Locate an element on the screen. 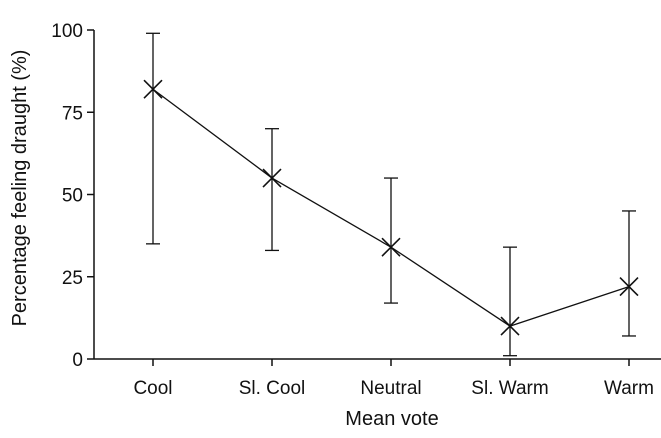 The width and height of the screenshot is (661, 438). x-tick-label: Warm is located at coordinates (629, 388).